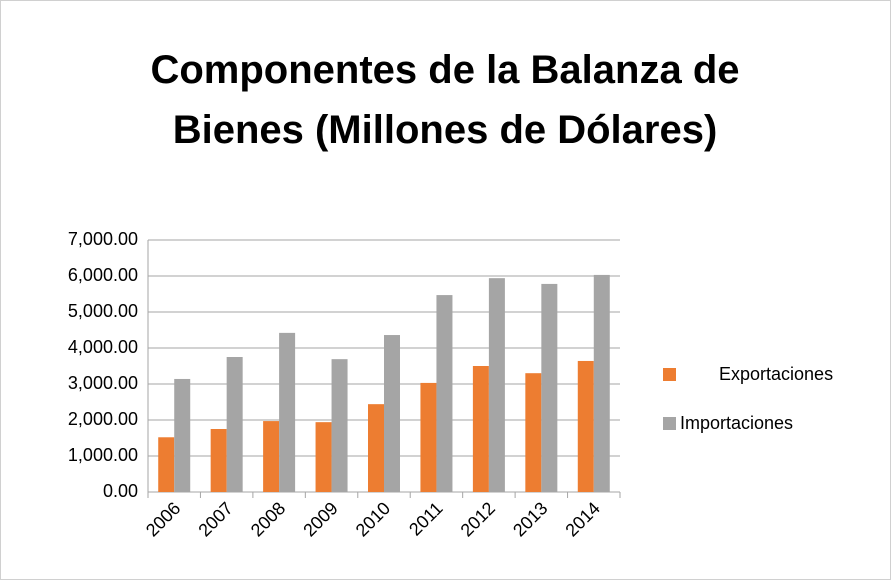 This screenshot has width=891, height=580. What do you see at coordinates (426, 519) in the screenshot?
I see `x-tick-label: 2011` at bounding box center [426, 519].